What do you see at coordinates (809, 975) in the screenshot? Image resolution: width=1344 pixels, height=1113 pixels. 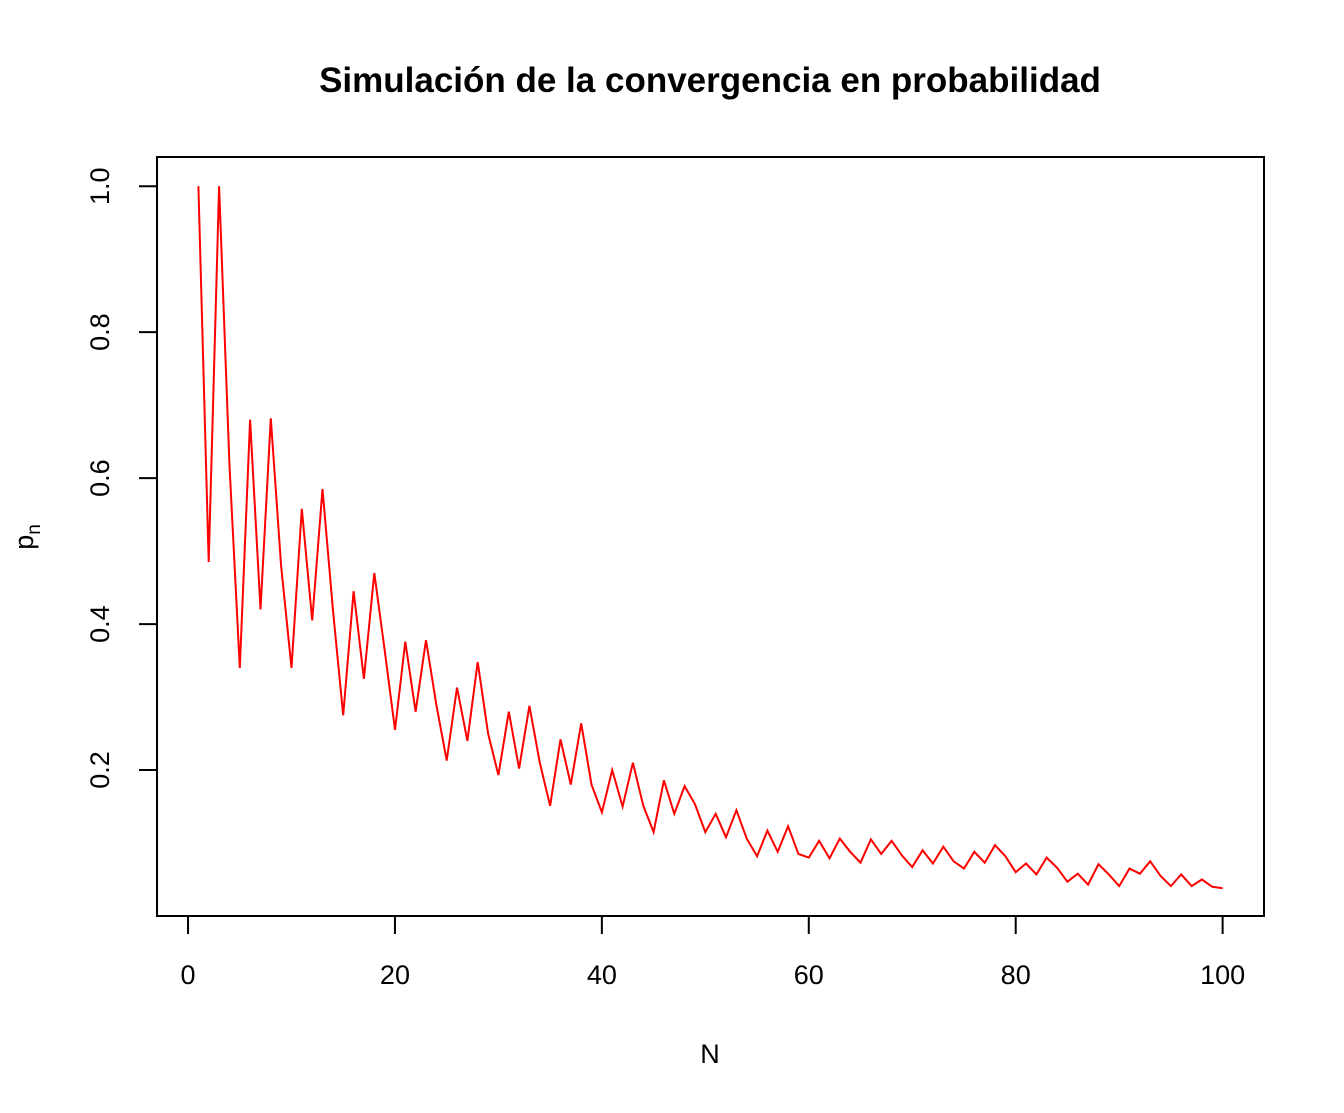 I see `x-tick-label: 60` at bounding box center [809, 975].